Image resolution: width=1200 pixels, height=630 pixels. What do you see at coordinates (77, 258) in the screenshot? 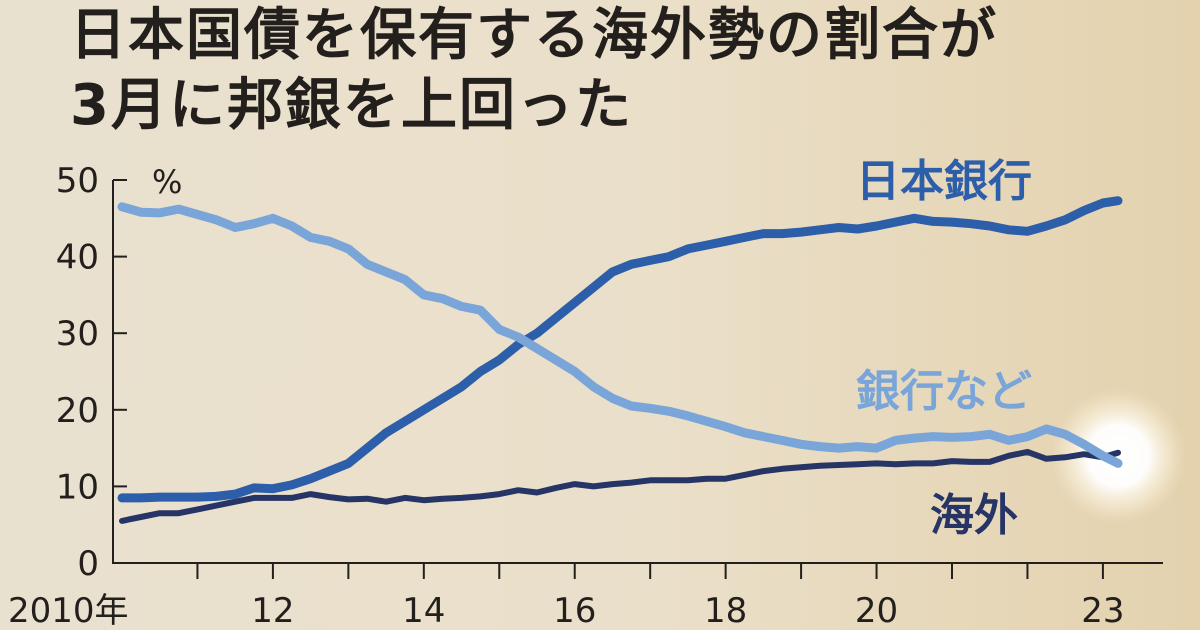
I see `y-tick-label: 40` at bounding box center [77, 258].